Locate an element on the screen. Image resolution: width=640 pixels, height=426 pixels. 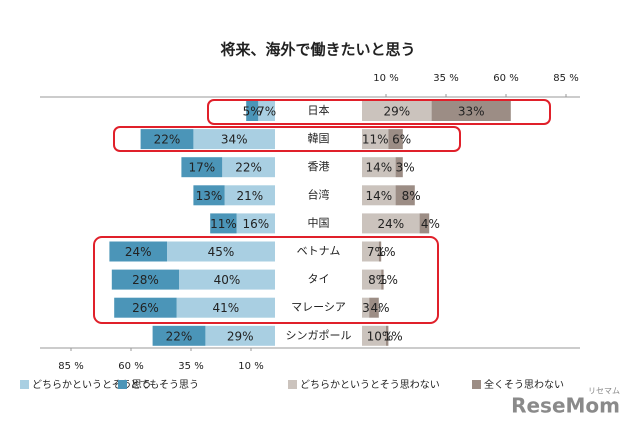
chart-title: 将来、海外で働きたいと思う is located at coordinates (317, 50).